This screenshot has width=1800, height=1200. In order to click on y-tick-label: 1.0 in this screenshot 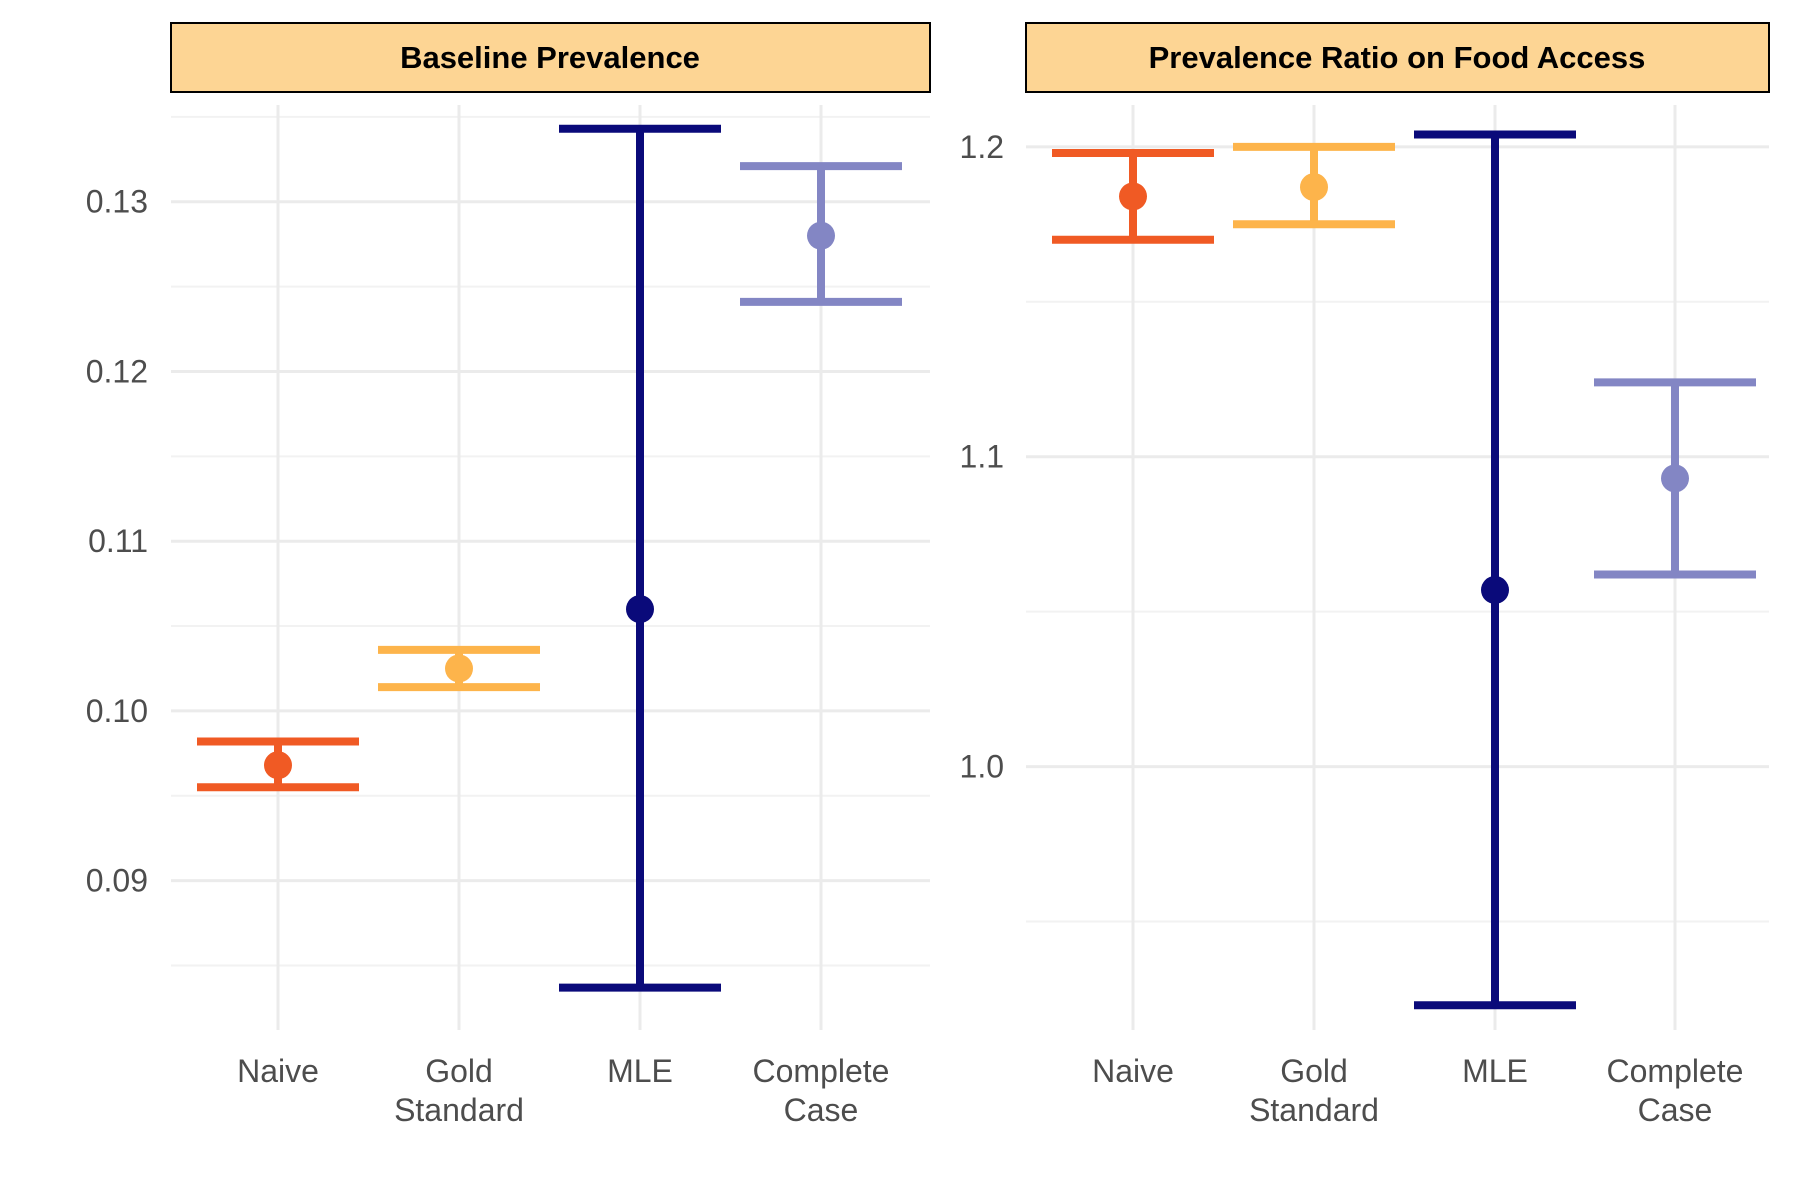, I will do `click(982, 767)`.